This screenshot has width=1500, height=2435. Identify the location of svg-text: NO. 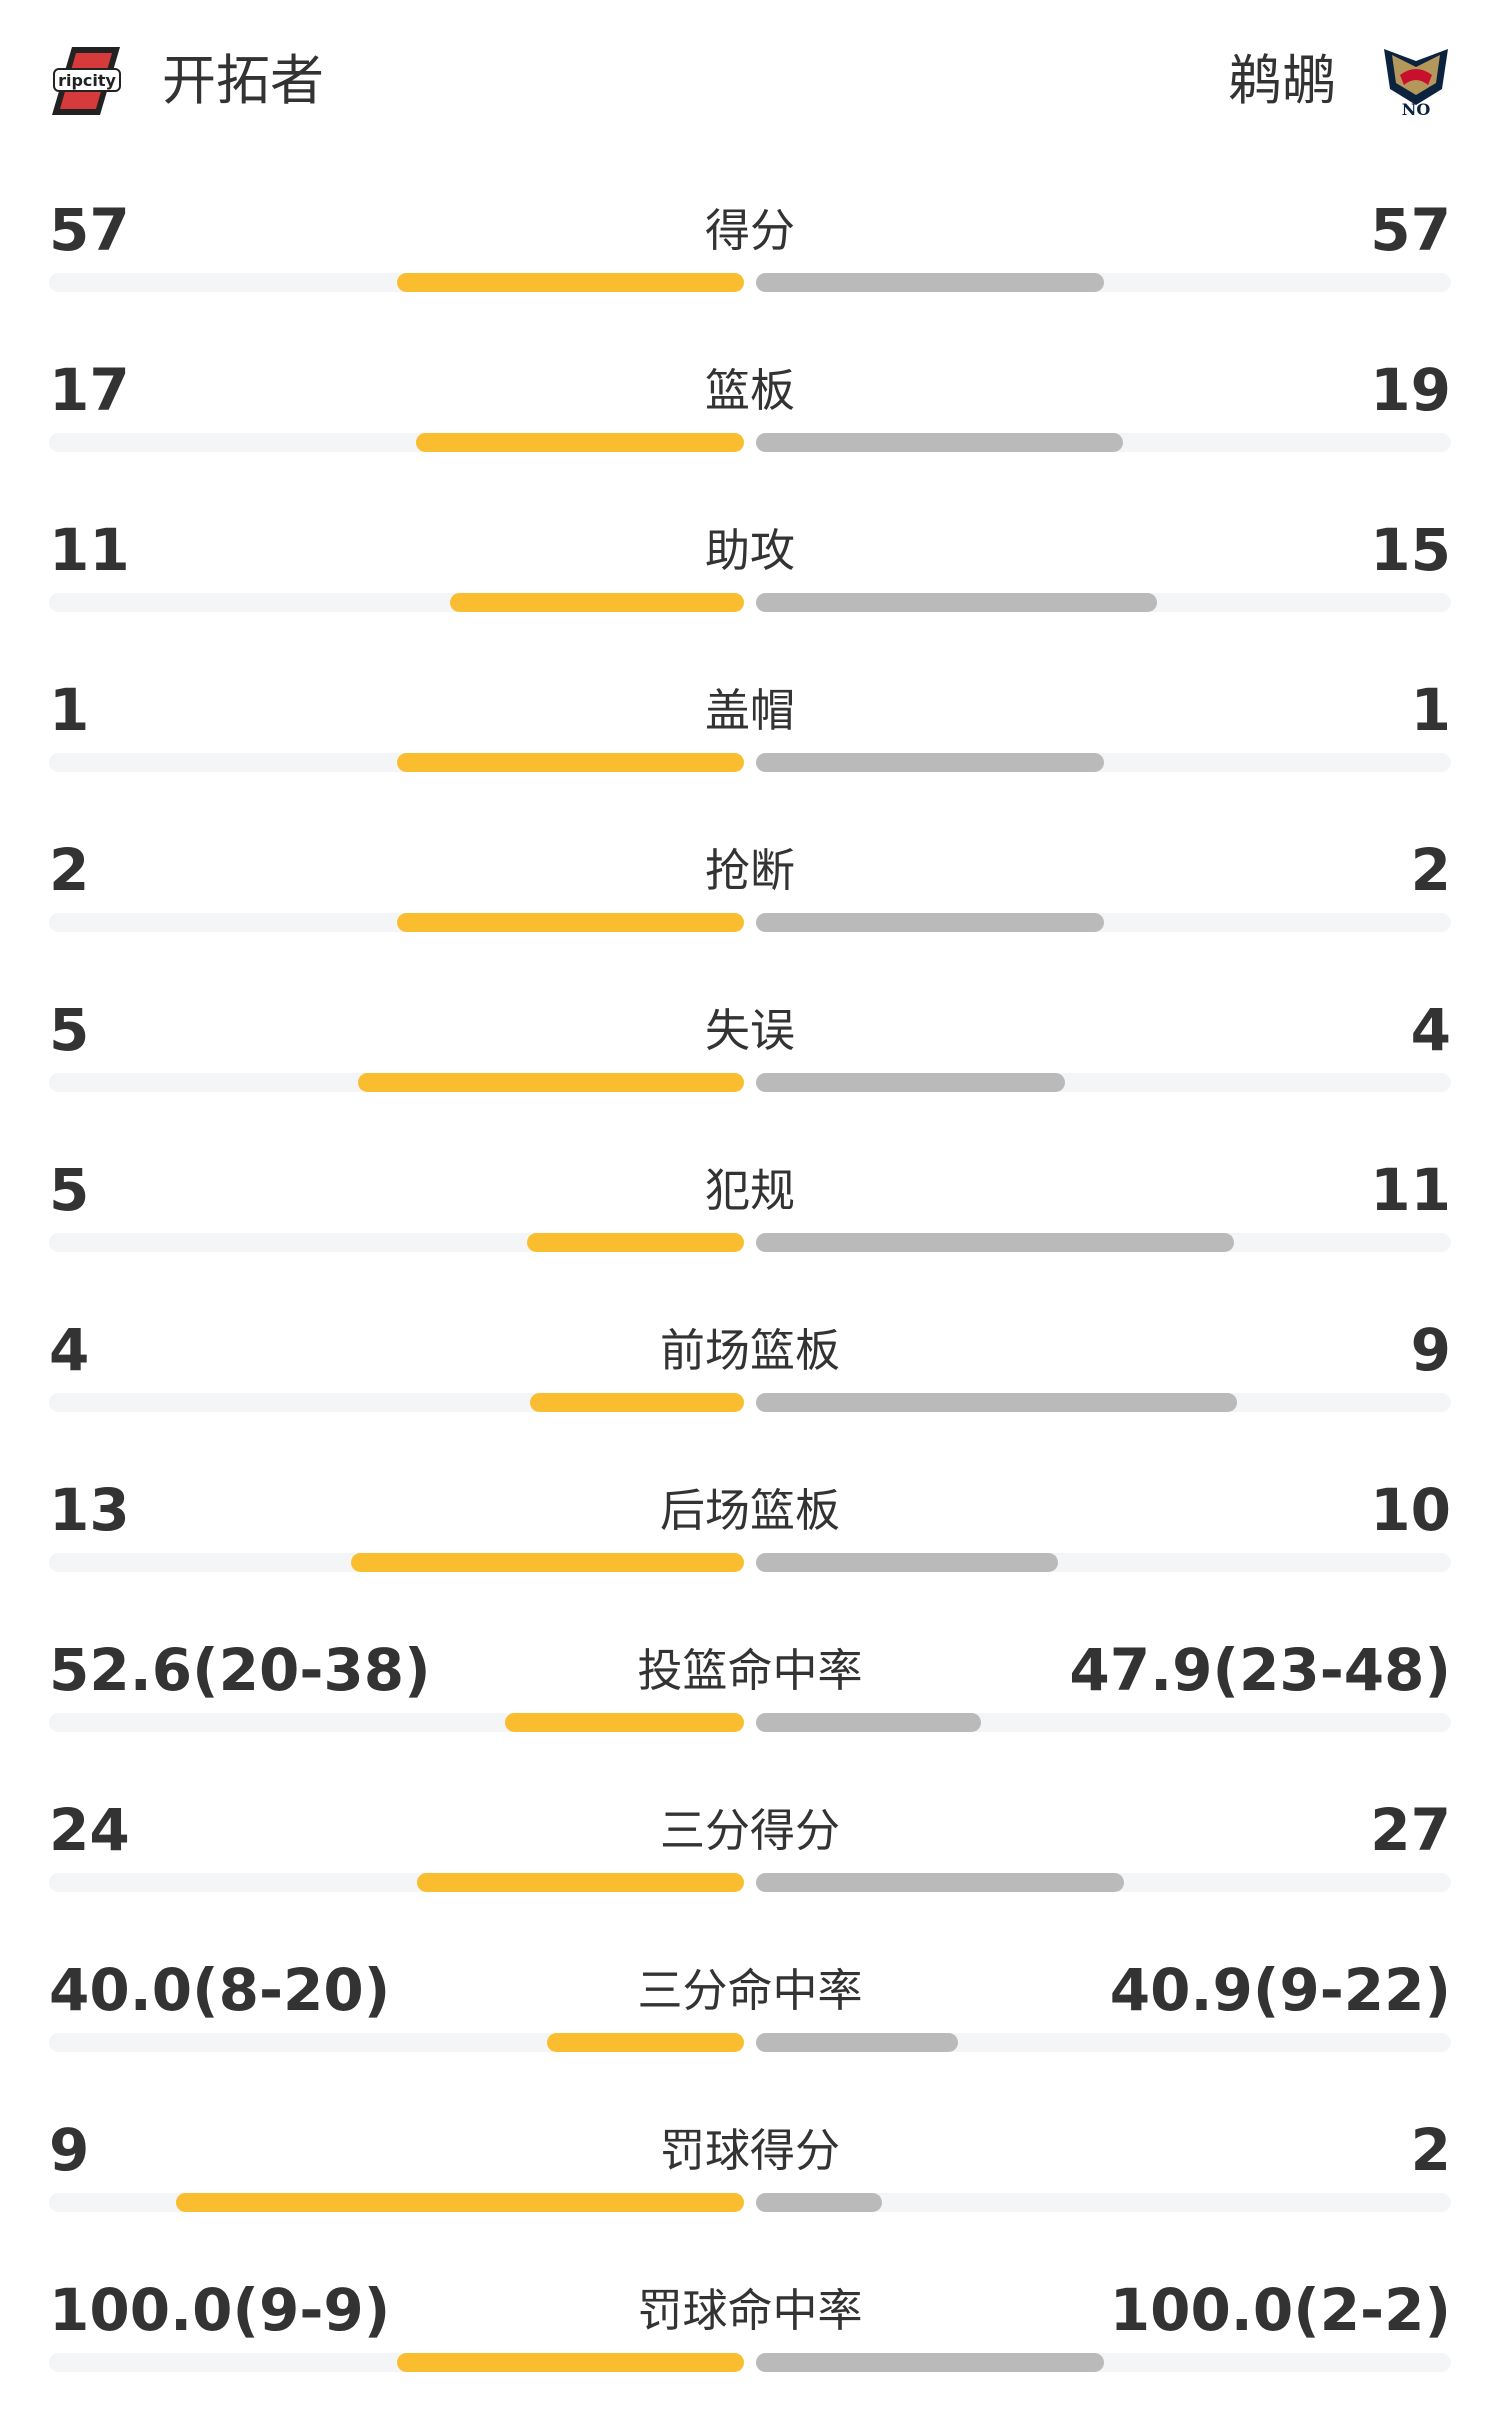
(1416, 108).